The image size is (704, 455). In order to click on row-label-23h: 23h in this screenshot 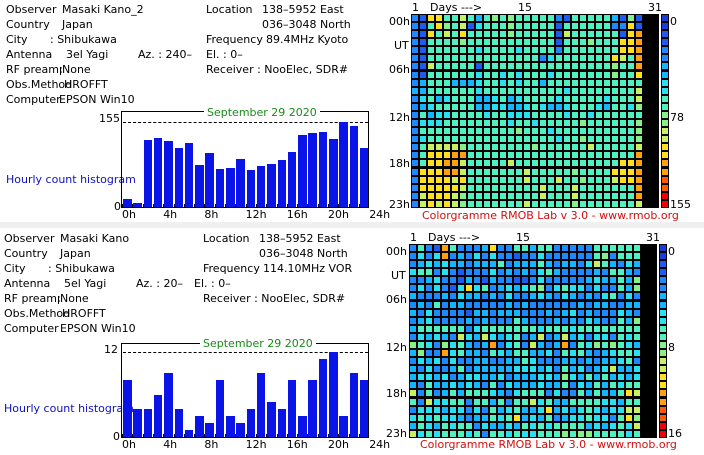, I will do `click(396, 433)`.